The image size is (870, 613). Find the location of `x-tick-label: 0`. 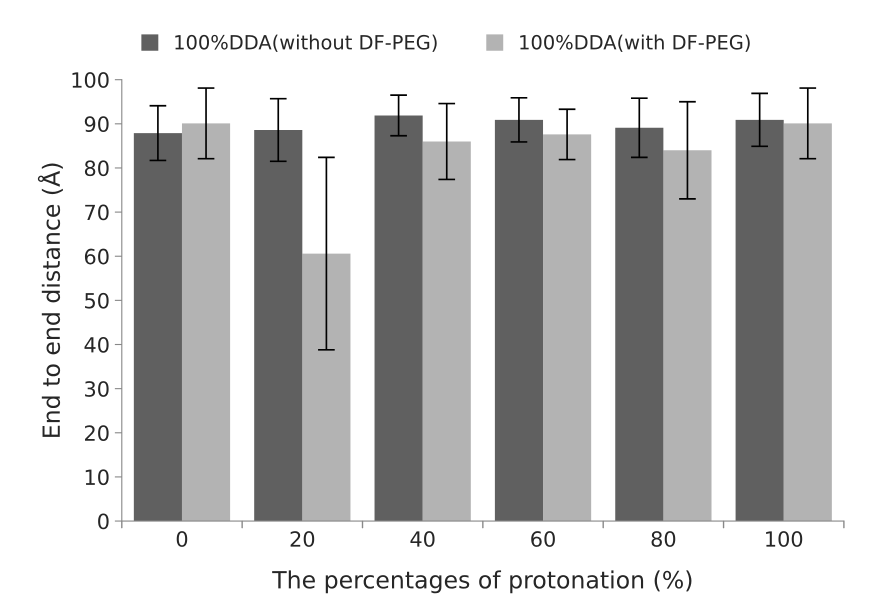

x-tick-label: 0 is located at coordinates (182, 539).